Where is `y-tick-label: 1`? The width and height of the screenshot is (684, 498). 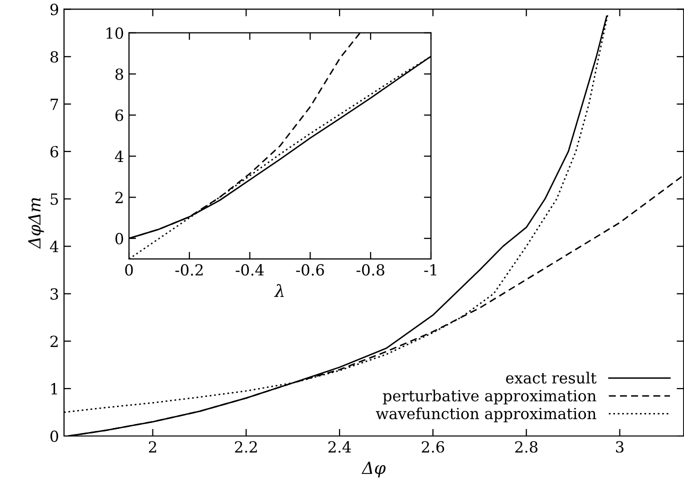
y-tick-label: 1 is located at coordinates (54, 388).